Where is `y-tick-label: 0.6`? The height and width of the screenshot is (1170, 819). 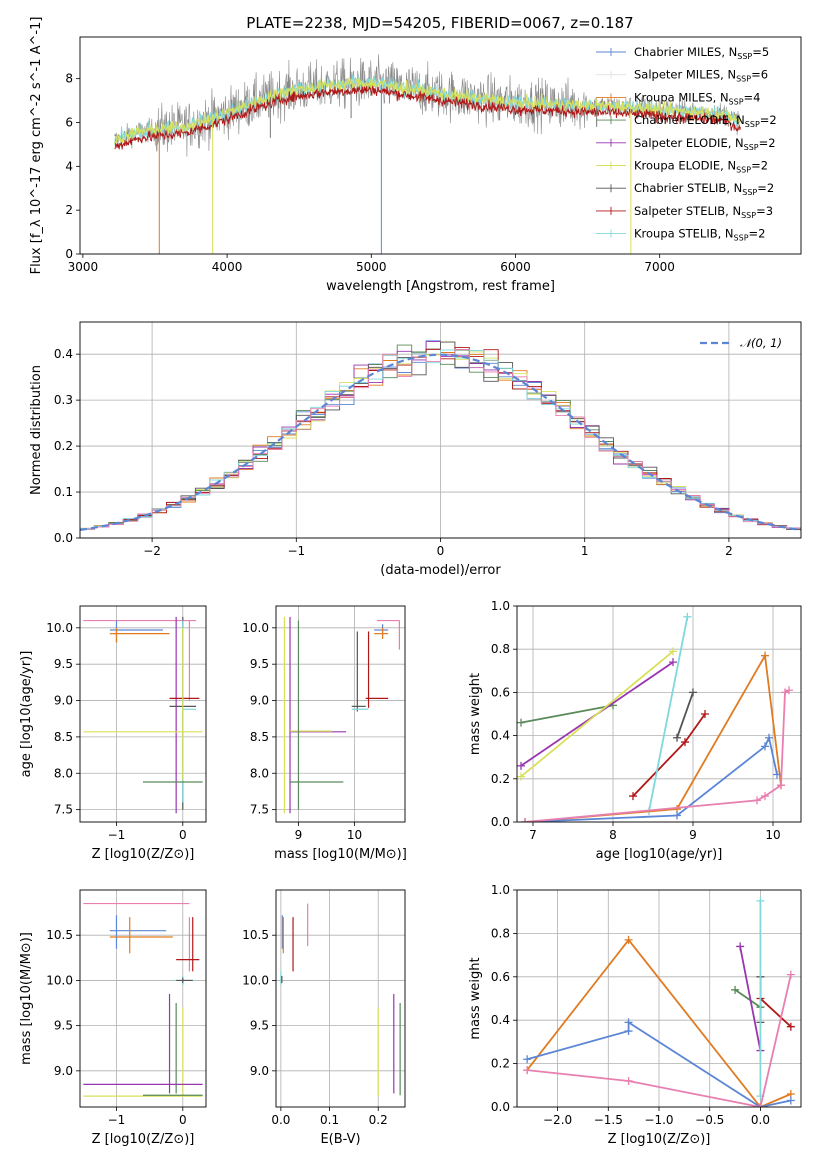 y-tick-label: 0.6 is located at coordinates (500, 977).